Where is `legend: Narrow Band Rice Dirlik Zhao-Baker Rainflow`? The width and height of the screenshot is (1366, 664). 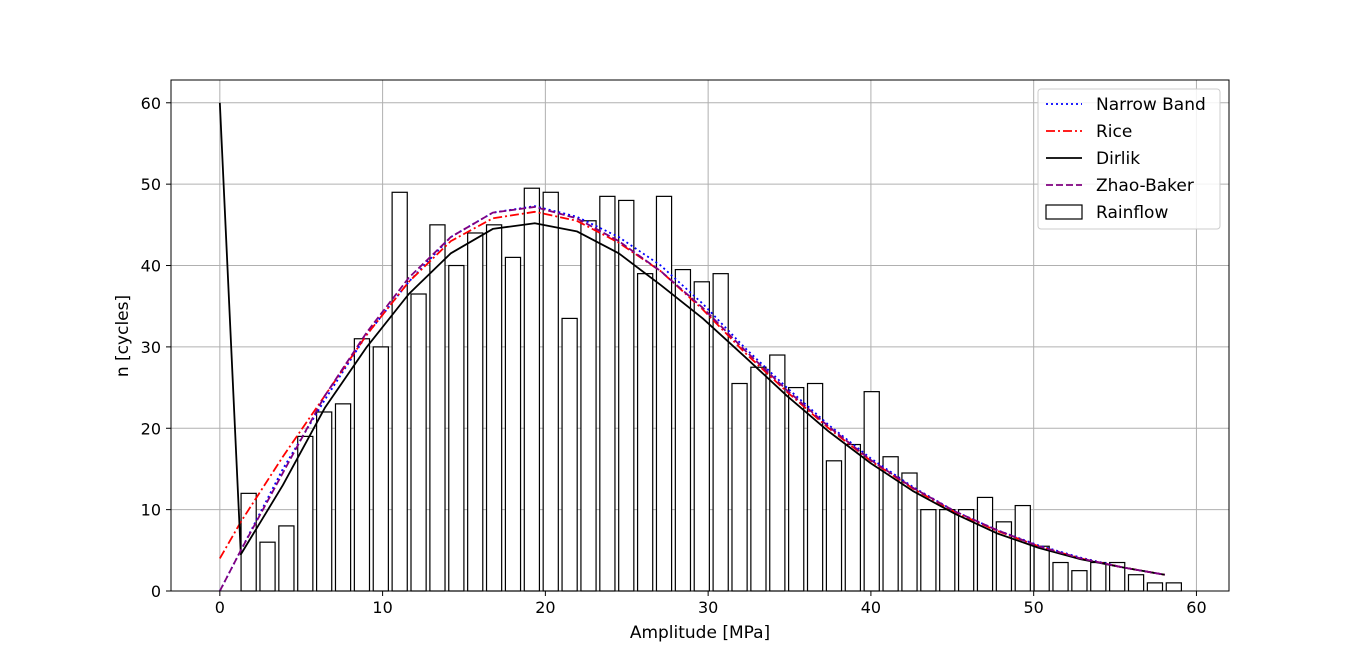
legend: Narrow Band Rice Dirlik Zhao-Baker Rainflow is located at coordinates (1129, 159).